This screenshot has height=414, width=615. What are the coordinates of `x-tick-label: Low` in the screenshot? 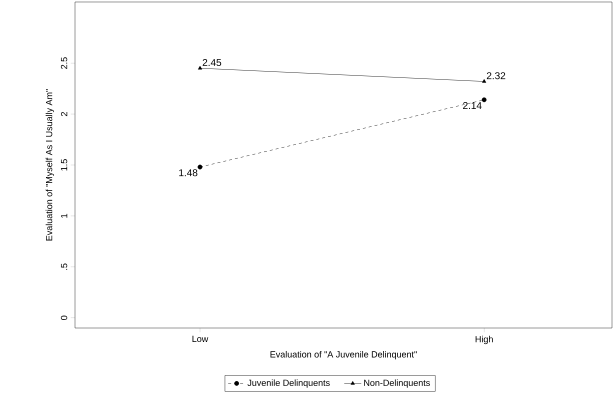 It's located at (200, 339).